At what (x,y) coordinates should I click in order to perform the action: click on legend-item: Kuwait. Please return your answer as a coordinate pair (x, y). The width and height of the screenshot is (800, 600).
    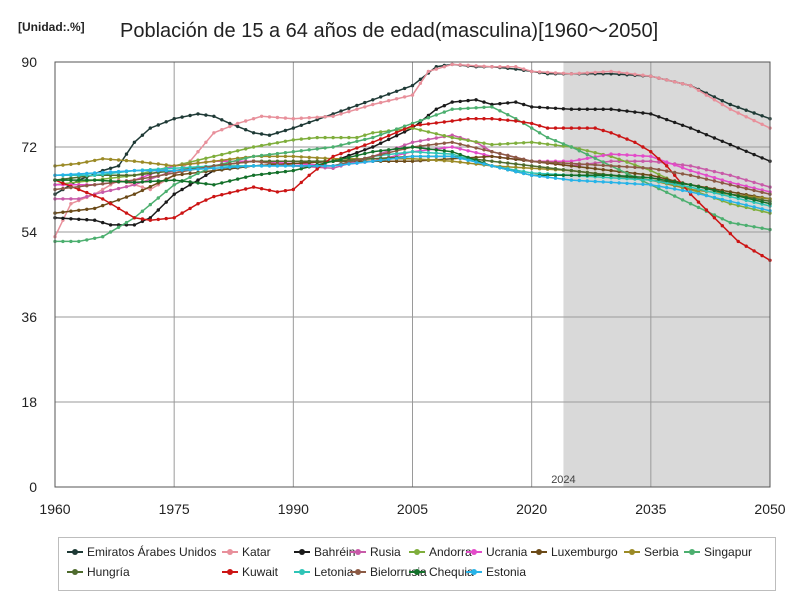
    Looking at the image, I should click on (250, 572).